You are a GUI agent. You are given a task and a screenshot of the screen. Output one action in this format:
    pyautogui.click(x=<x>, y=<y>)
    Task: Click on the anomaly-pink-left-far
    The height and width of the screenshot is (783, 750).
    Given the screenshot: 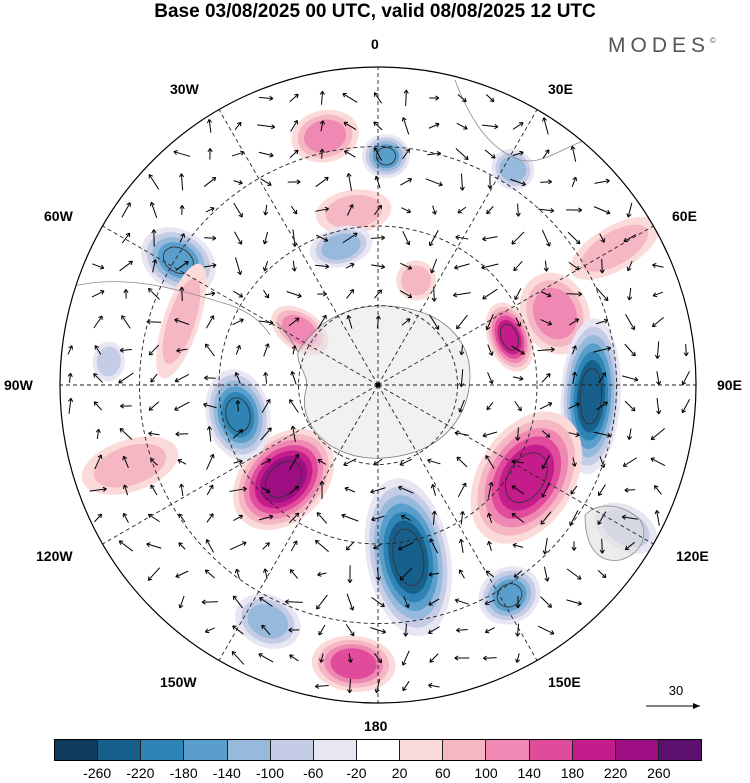 What is the action you would take?
    pyautogui.click(x=130, y=465)
    